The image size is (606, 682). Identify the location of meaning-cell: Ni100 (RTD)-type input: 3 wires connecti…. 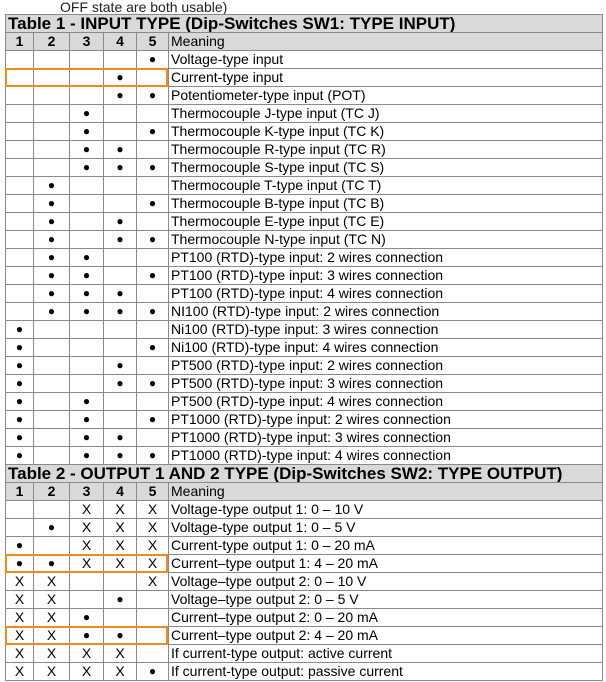
(385, 329).